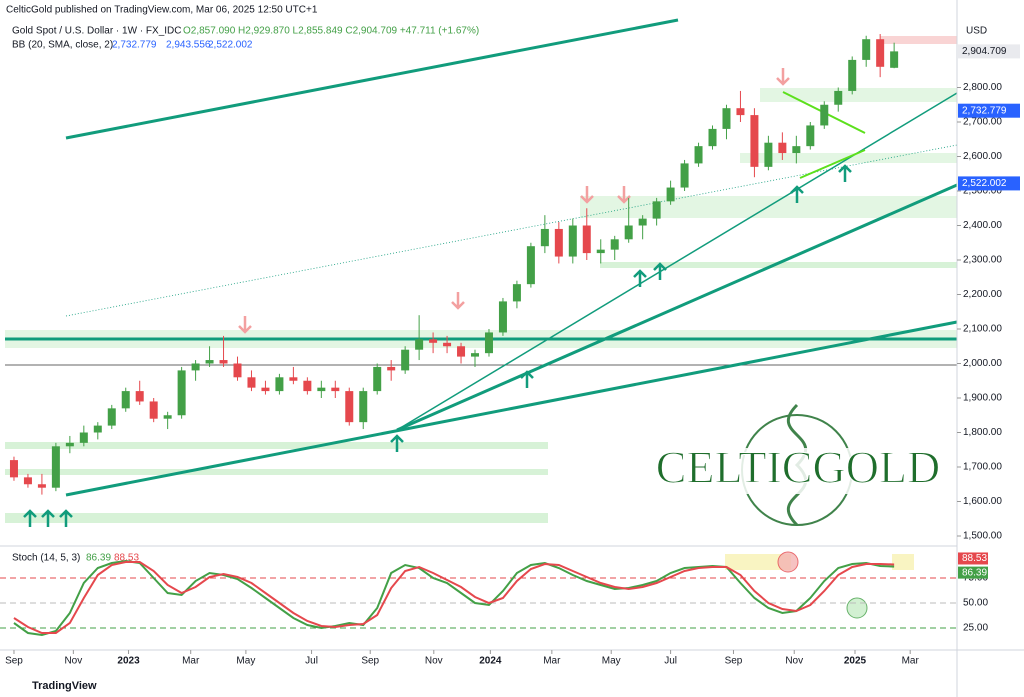  Describe the element at coordinates (982, 294) in the screenshot. I see `y-tick-label: 2,200.00` at that location.